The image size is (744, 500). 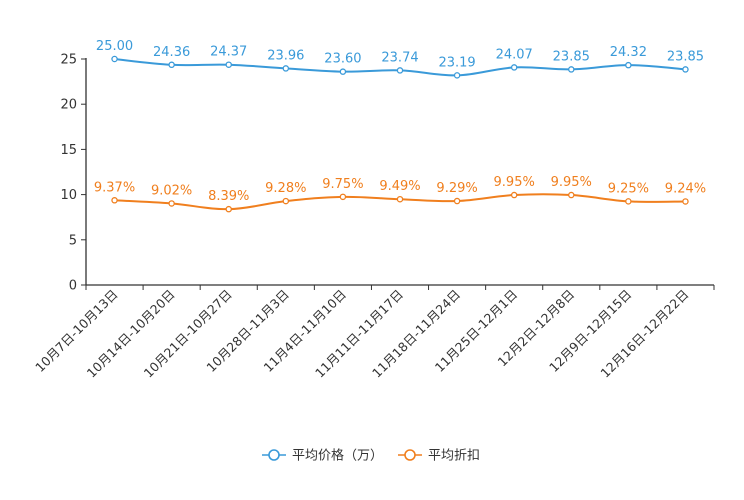 I want to click on legend-item-avg-price: 平均价格（万）, so click(x=322, y=456).